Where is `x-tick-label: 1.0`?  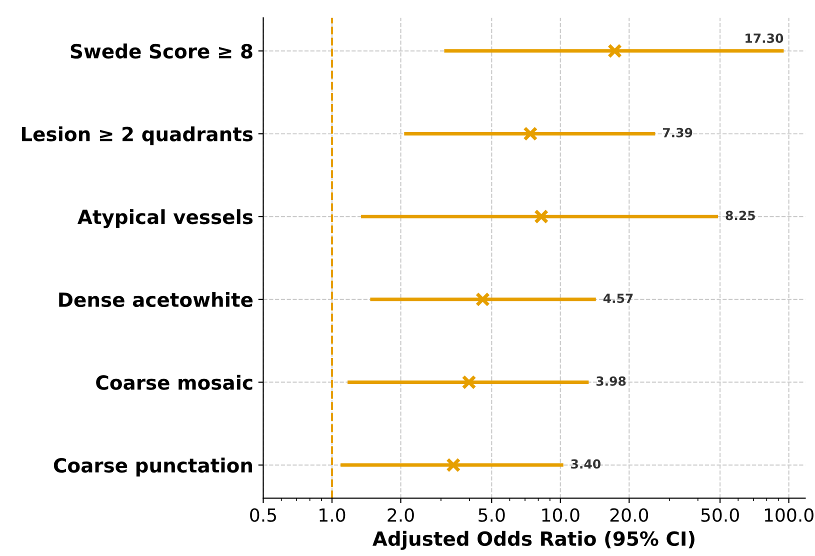
x-tick-label: 1.0 is located at coordinates (333, 515).